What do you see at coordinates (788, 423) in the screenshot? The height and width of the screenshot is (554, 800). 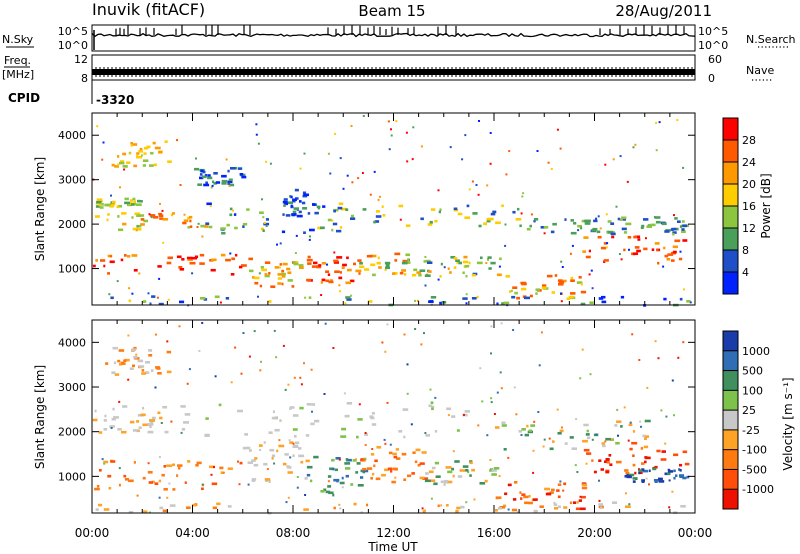 I see `velocity-colorbar-label: Velocity [m s⁻¹]` at bounding box center [788, 423].